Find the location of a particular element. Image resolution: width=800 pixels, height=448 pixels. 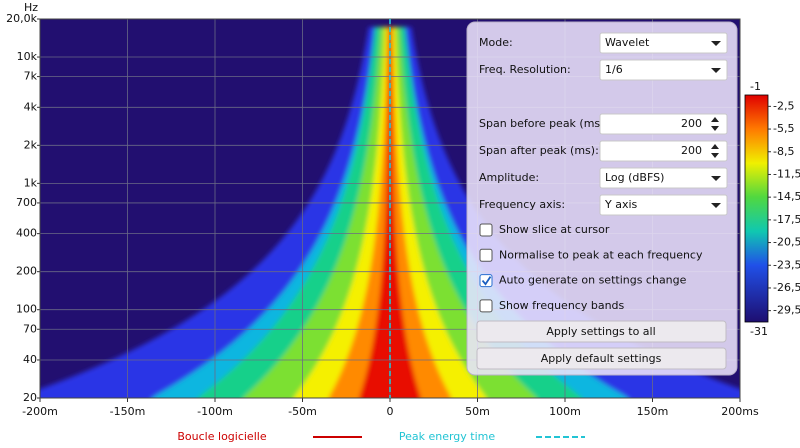

y-tick-label: 10k is located at coordinates (27, 56).